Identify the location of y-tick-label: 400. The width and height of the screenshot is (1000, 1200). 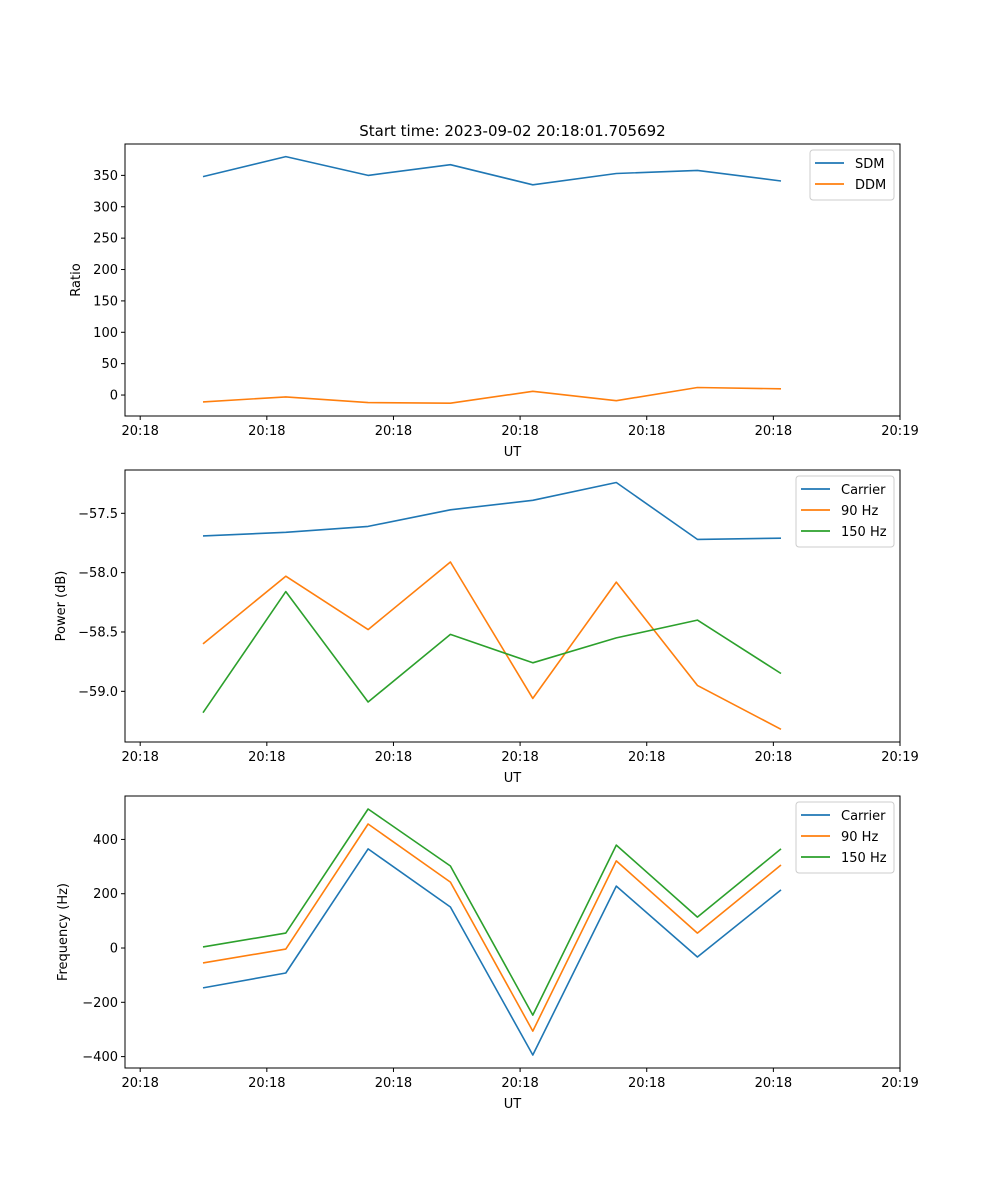
(105, 840).